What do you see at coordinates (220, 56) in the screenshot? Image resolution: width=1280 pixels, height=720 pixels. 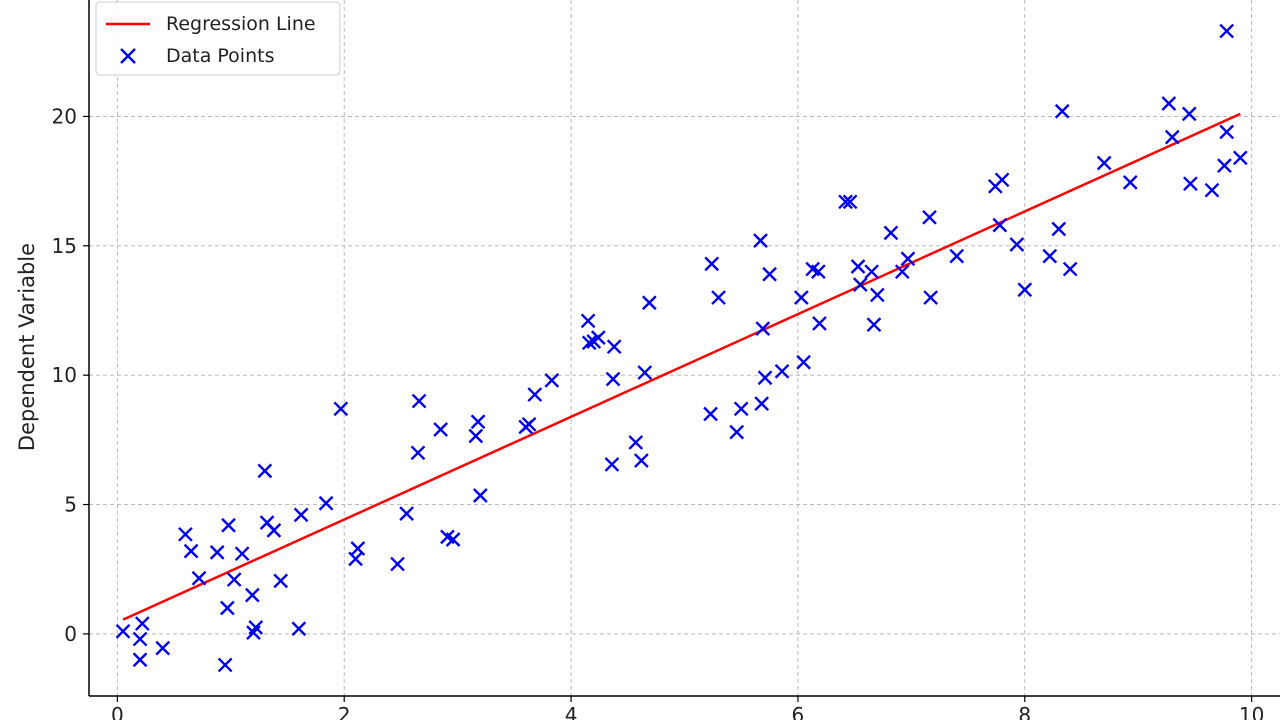 I see `legend-entry-data-points: Data Points` at bounding box center [220, 56].